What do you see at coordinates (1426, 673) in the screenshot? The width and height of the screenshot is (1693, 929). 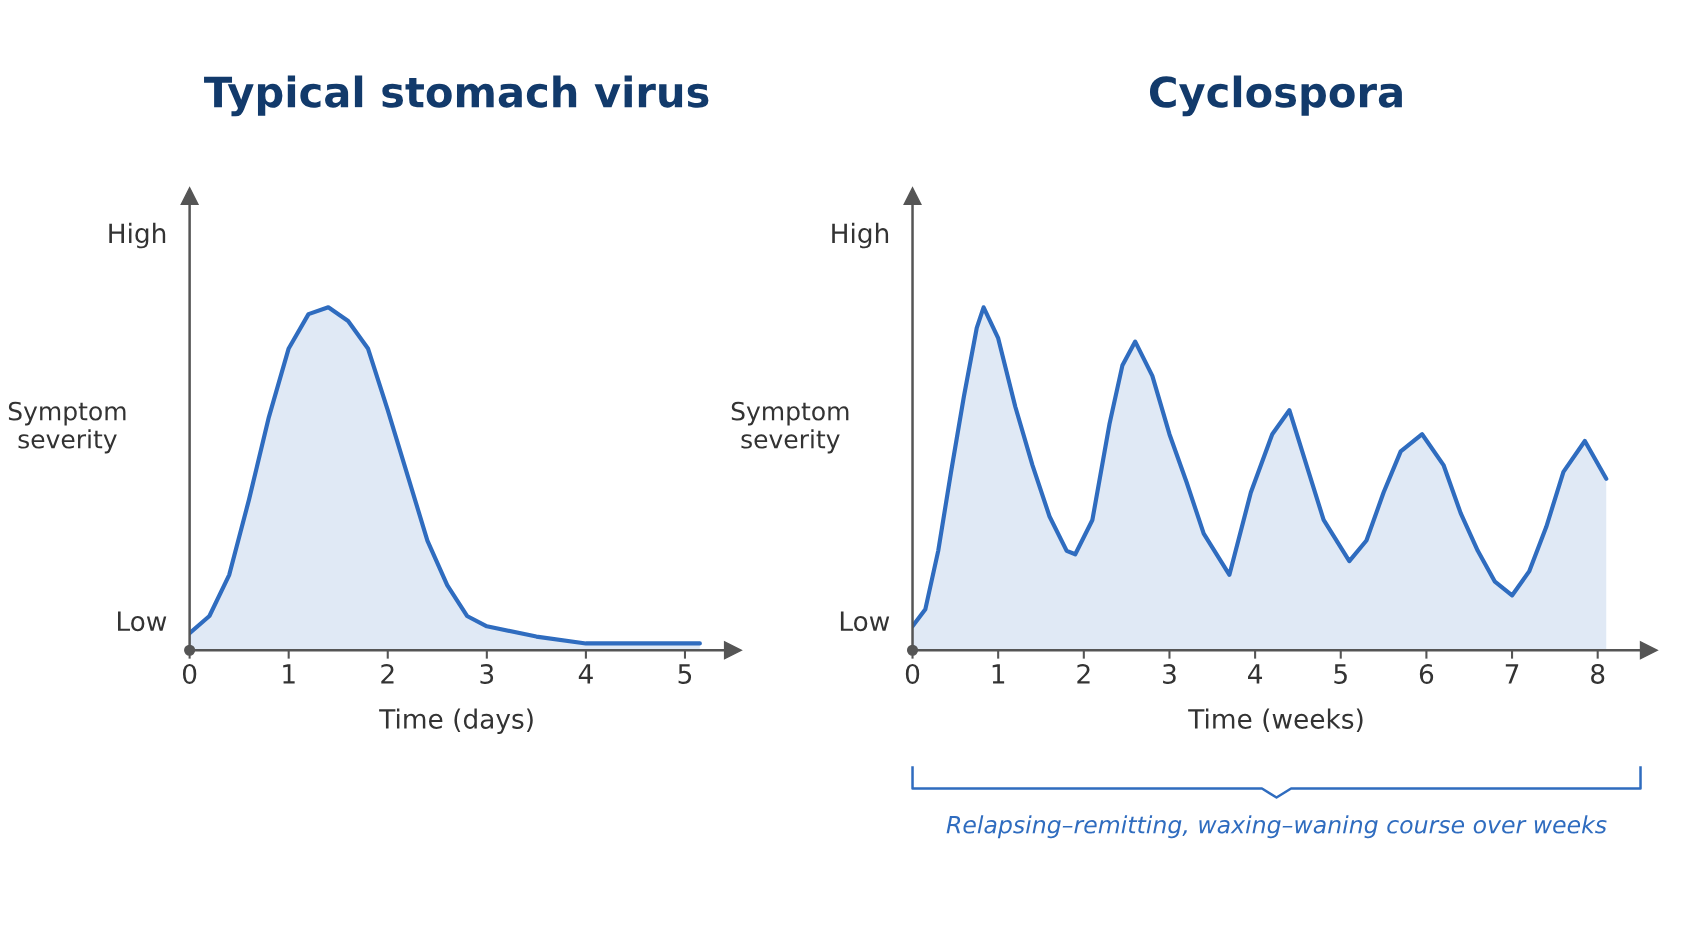 I see `x-tick-label: 6` at bounding box center [1426, 673].